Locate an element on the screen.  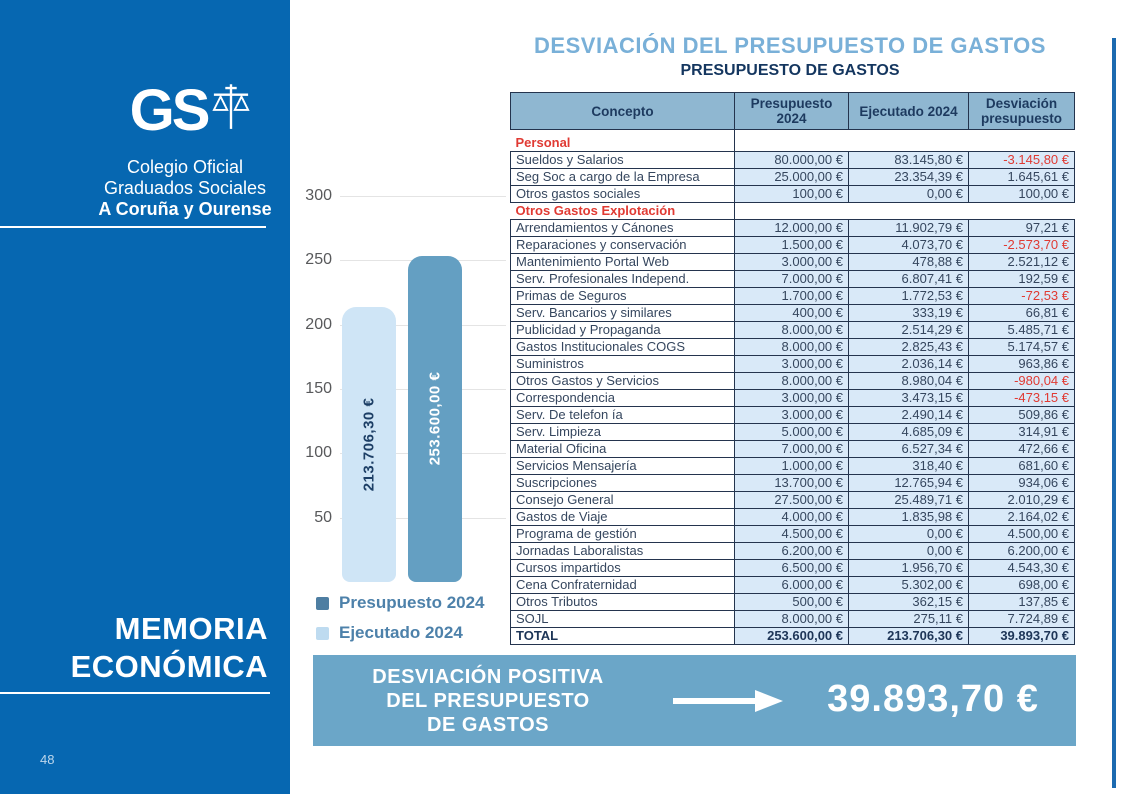
bar-ejecutado-2024: 213.706,30 € is located at coordinates (369, 444).